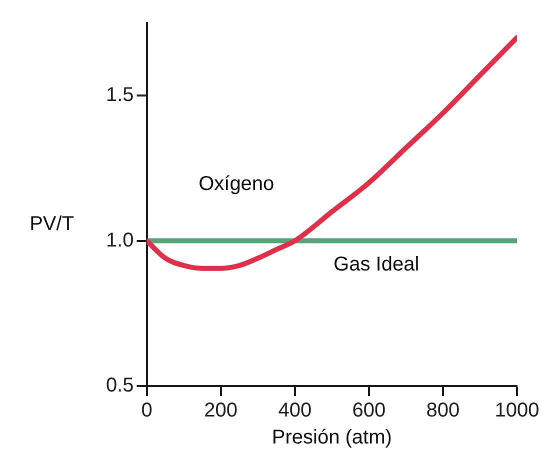  I want to click on text: Oxígeno, so click(236, 184).